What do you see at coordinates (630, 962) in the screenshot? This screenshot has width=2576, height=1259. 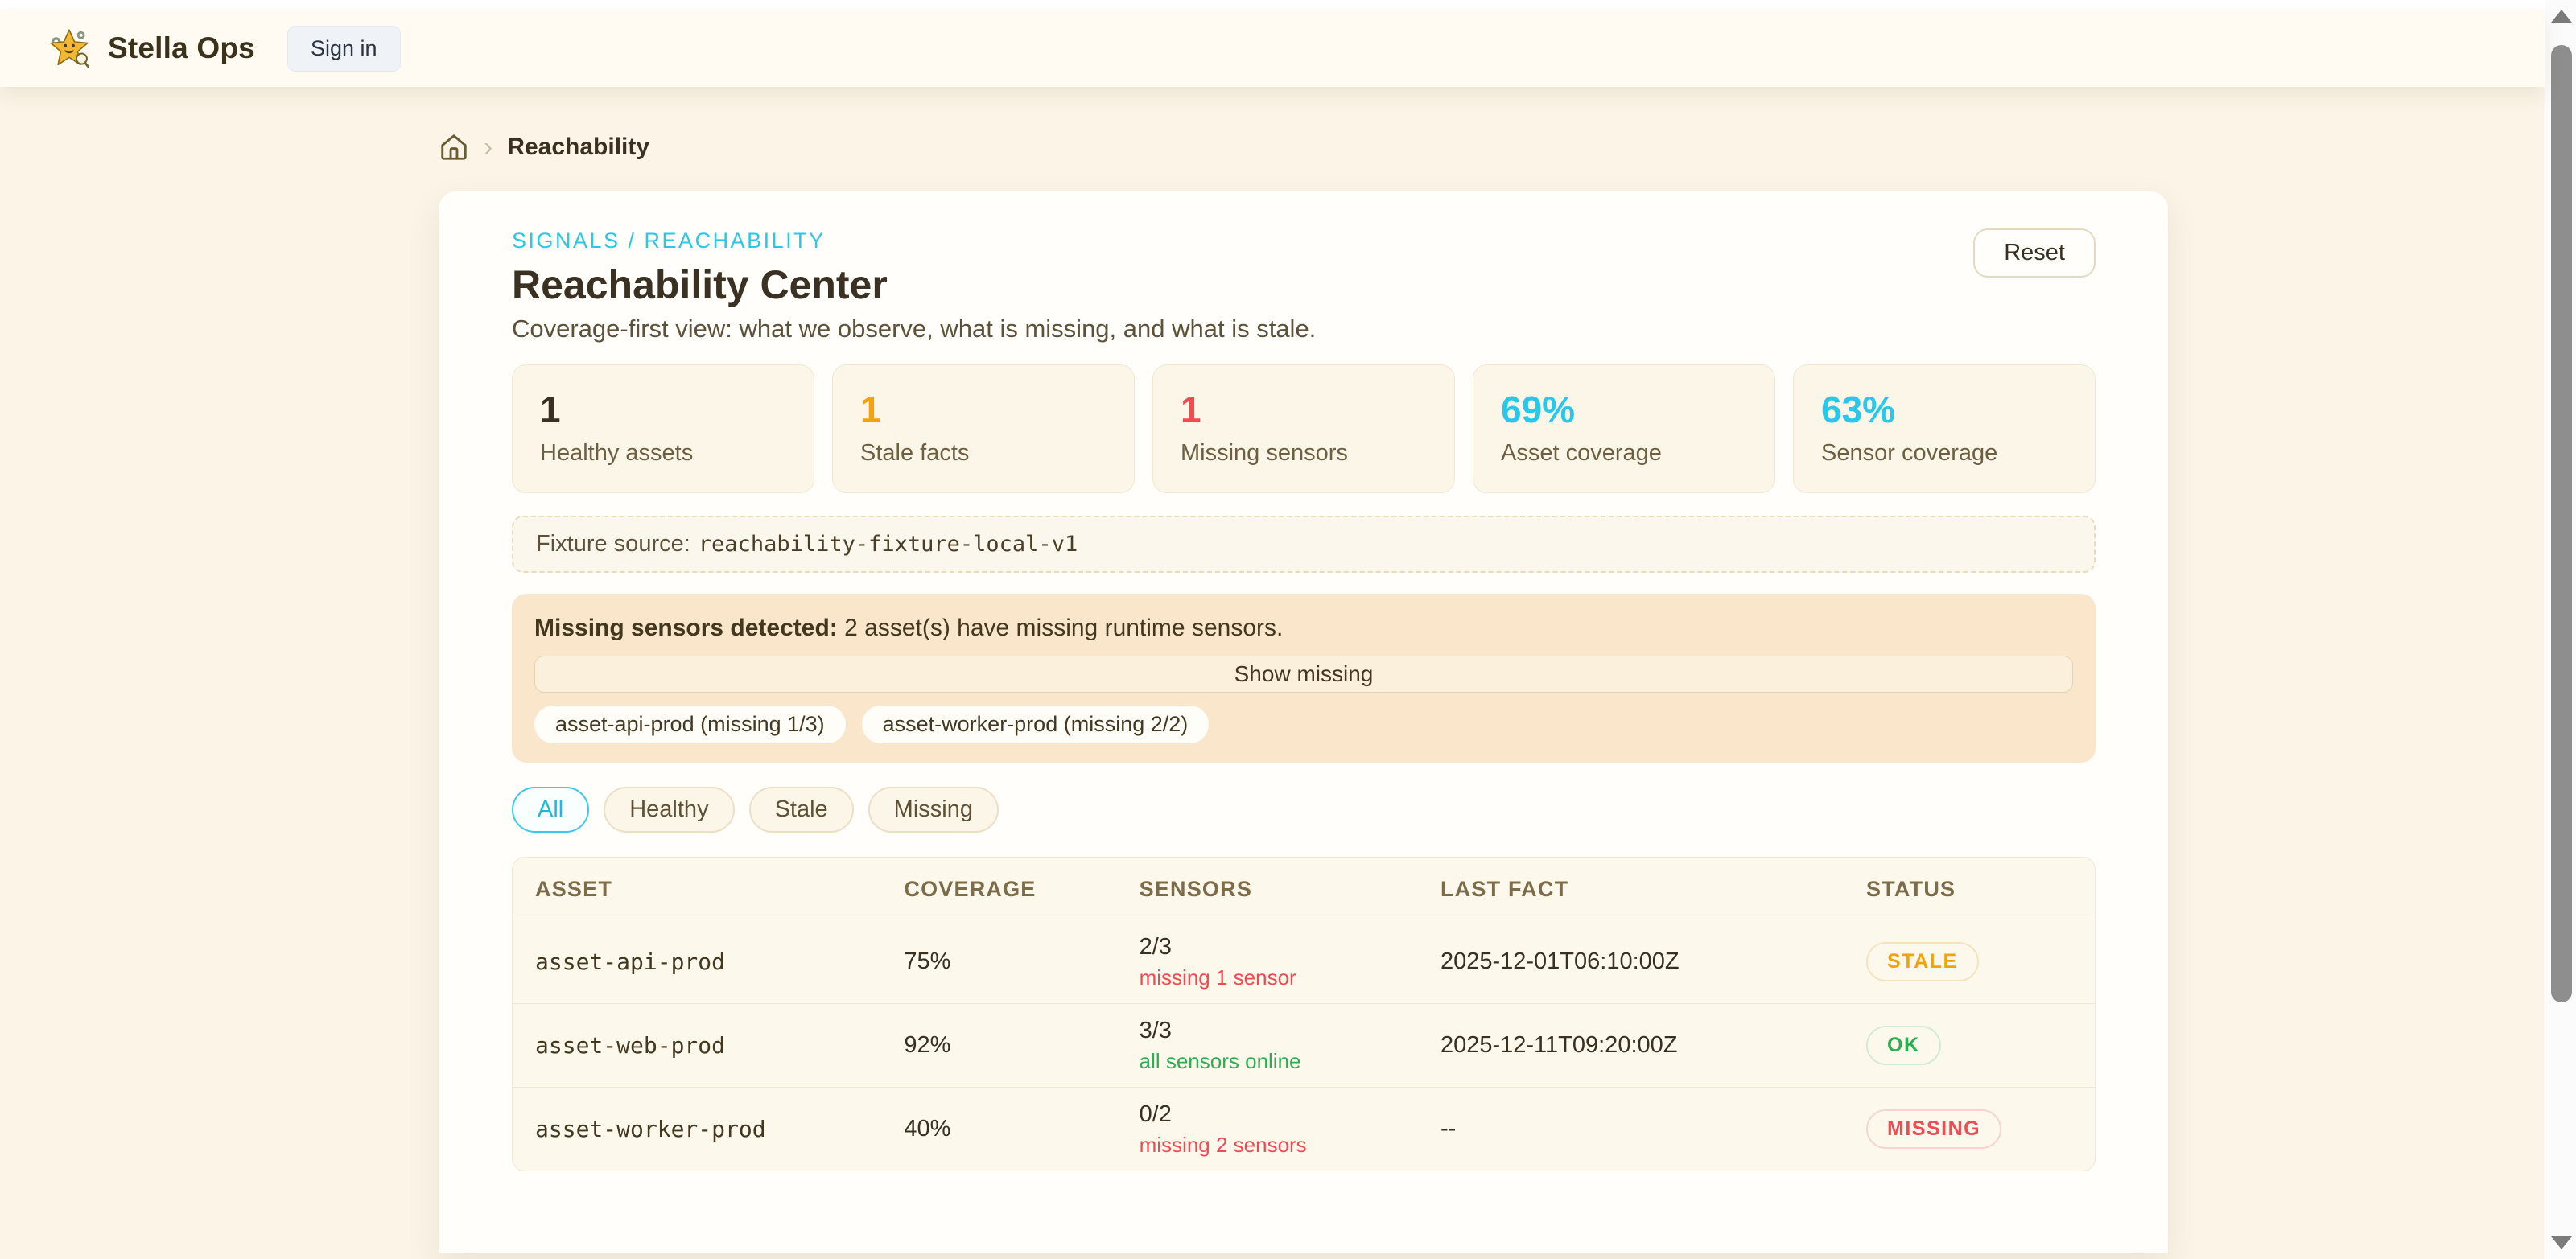 I see `cell-asset: asset-api-prod` at bounding box center [630, 962].